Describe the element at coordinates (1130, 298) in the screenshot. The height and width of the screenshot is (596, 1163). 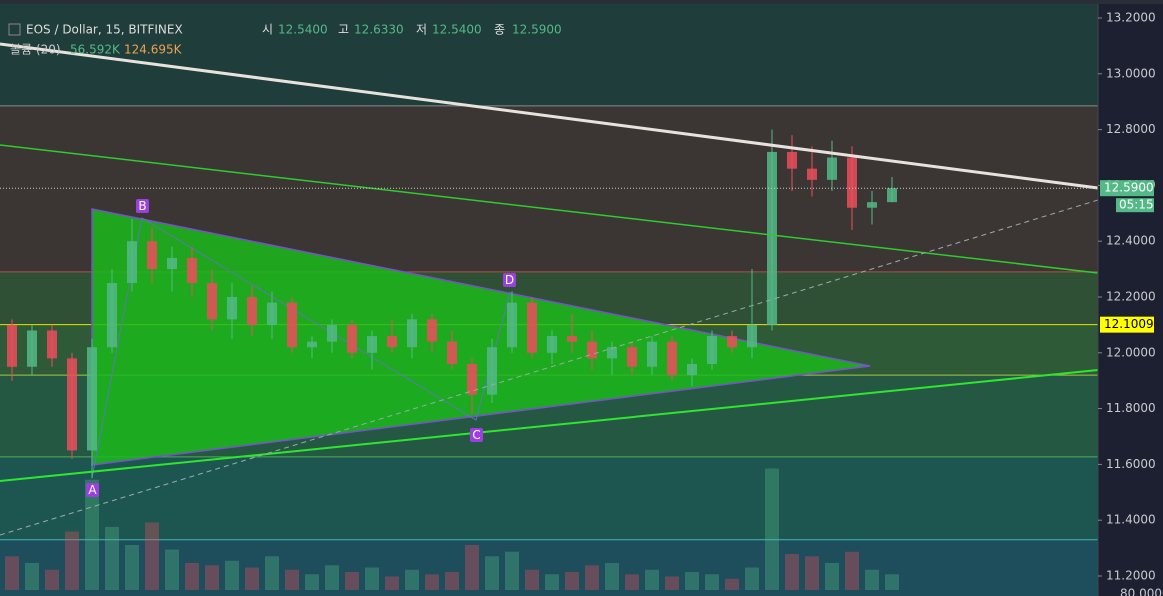
I see `price-axis` at that location.